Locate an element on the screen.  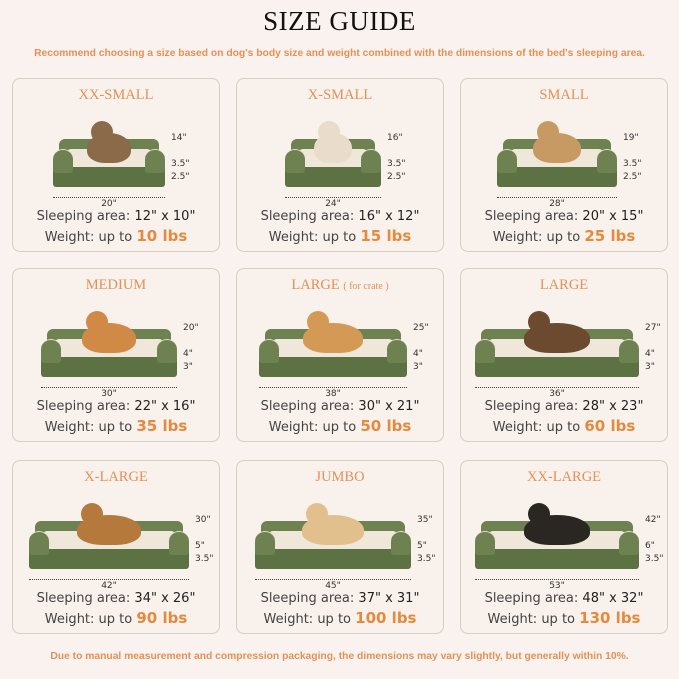
size-label: X-LARGE is located at coordinates (116, 477).